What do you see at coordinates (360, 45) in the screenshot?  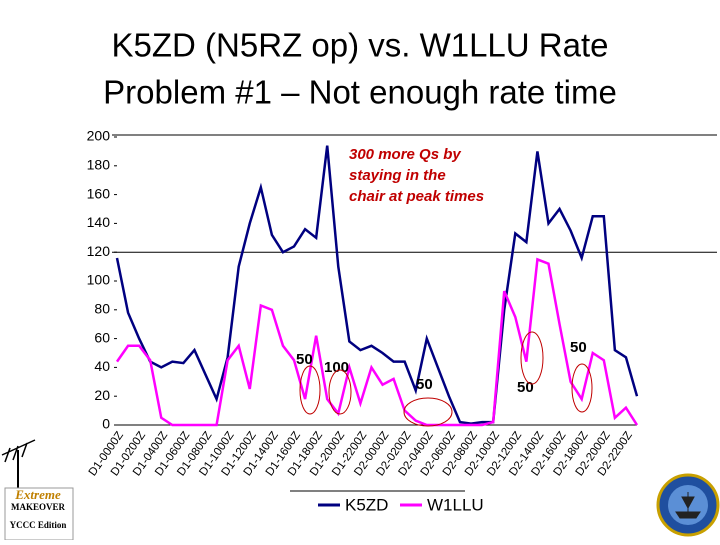 I see `title-line: K5ZD (N5RZ op) vs. W1LLU Rate` at bounding box center [360, 45].